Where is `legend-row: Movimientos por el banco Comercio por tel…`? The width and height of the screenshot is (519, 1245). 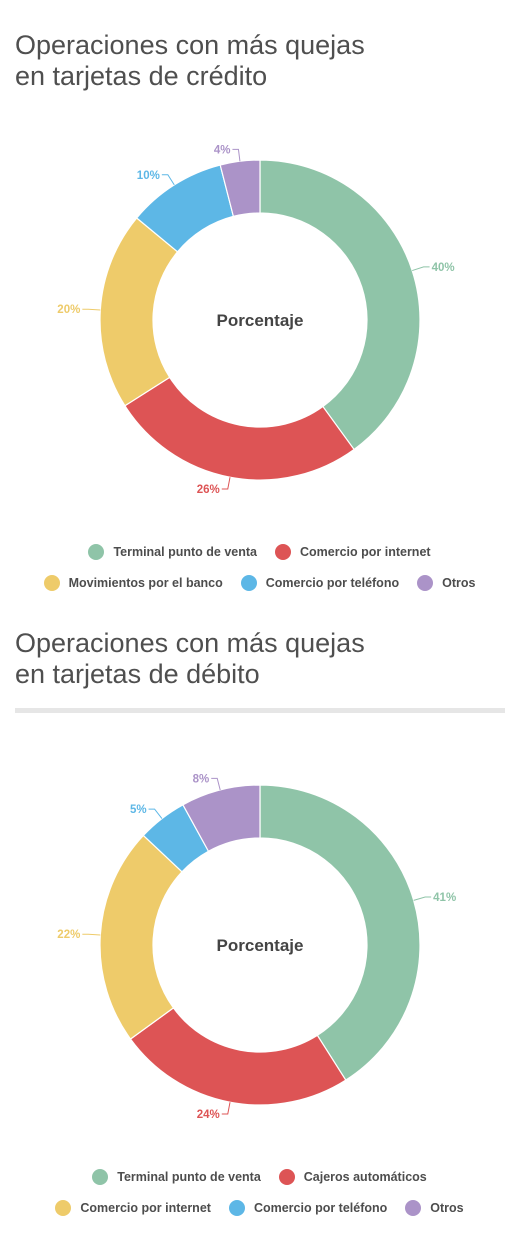
legend-row: Movimientos por el banco Comercio por tel… is located at coordinates (259, 583).